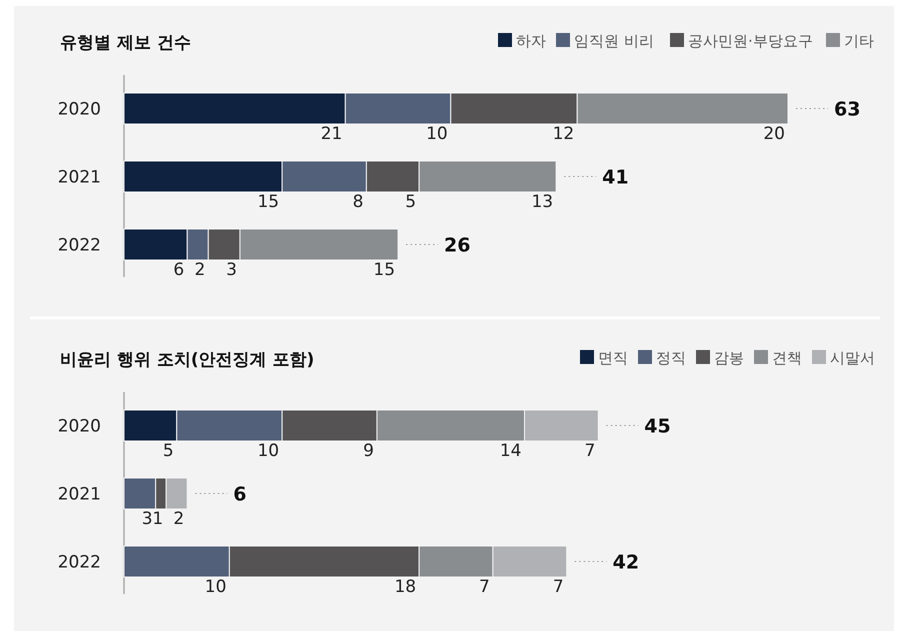  What do you see at coordinates (331, 134) in the screenshot?
I see `data-label: 21` at bounding box center [331, 134].